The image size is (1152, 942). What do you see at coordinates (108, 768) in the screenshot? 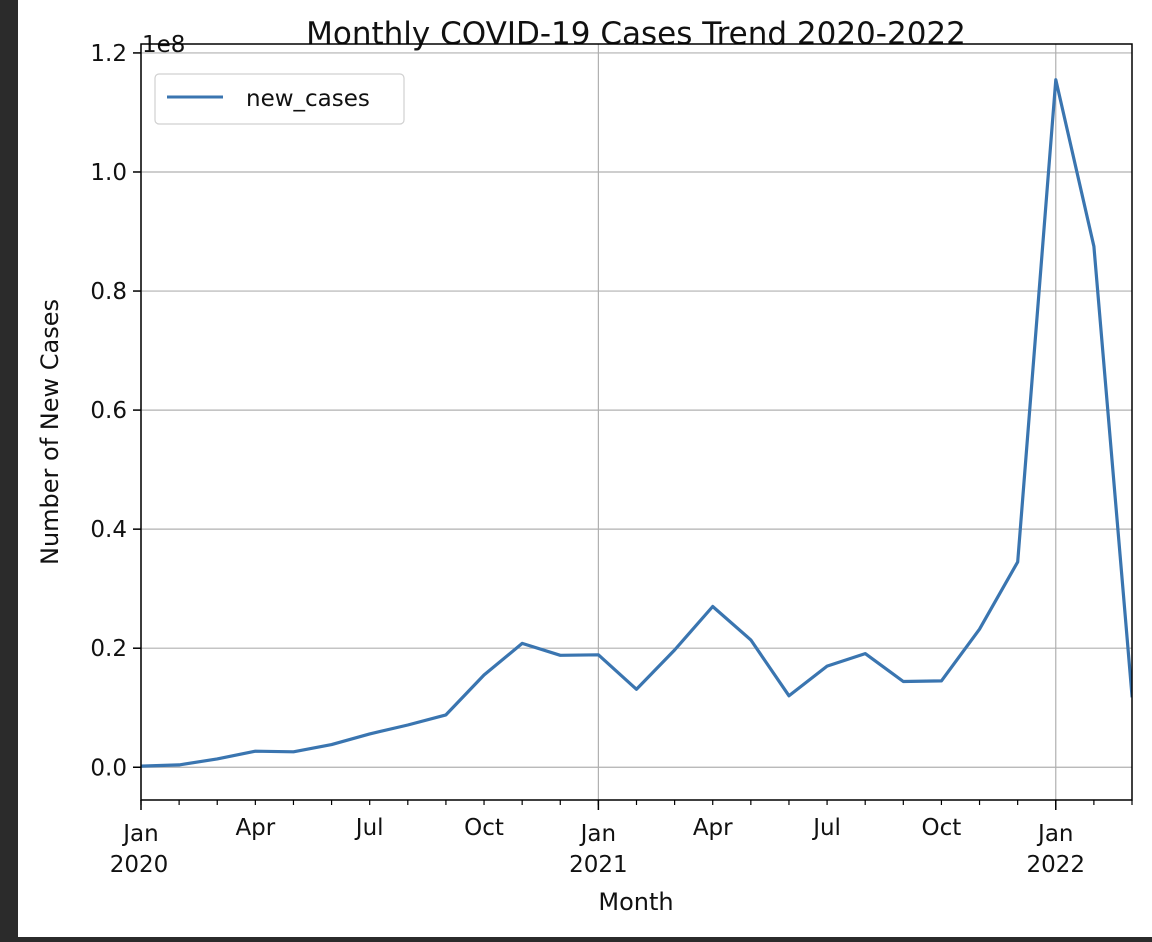
I see `y-tick-label: 0.0` at bounding box center [108, 768].